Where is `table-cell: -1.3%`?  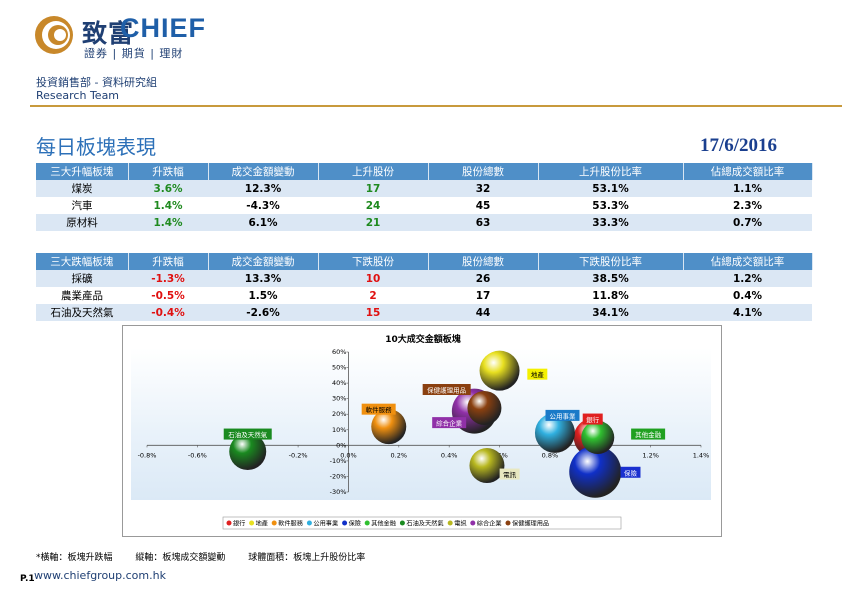
table-cell: -1.3% is located at coordinates (168, 278).